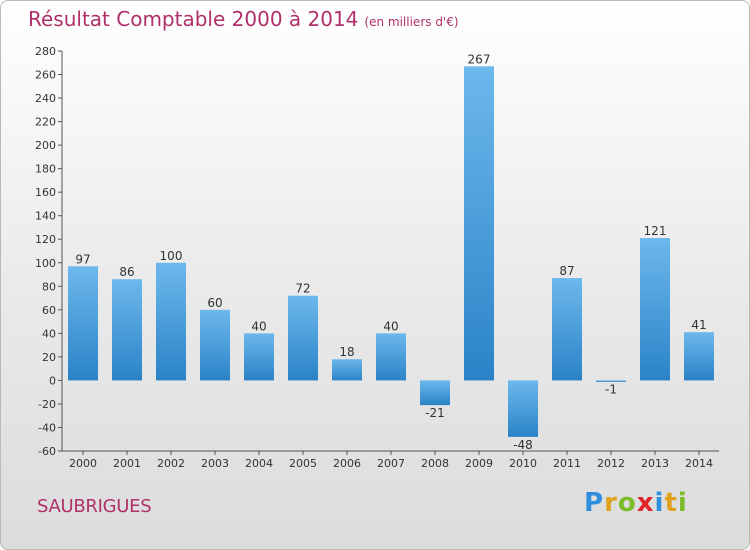  Describe the element at coordinates (171, 321) in the screenshot. I see `bar-2002` at that location.